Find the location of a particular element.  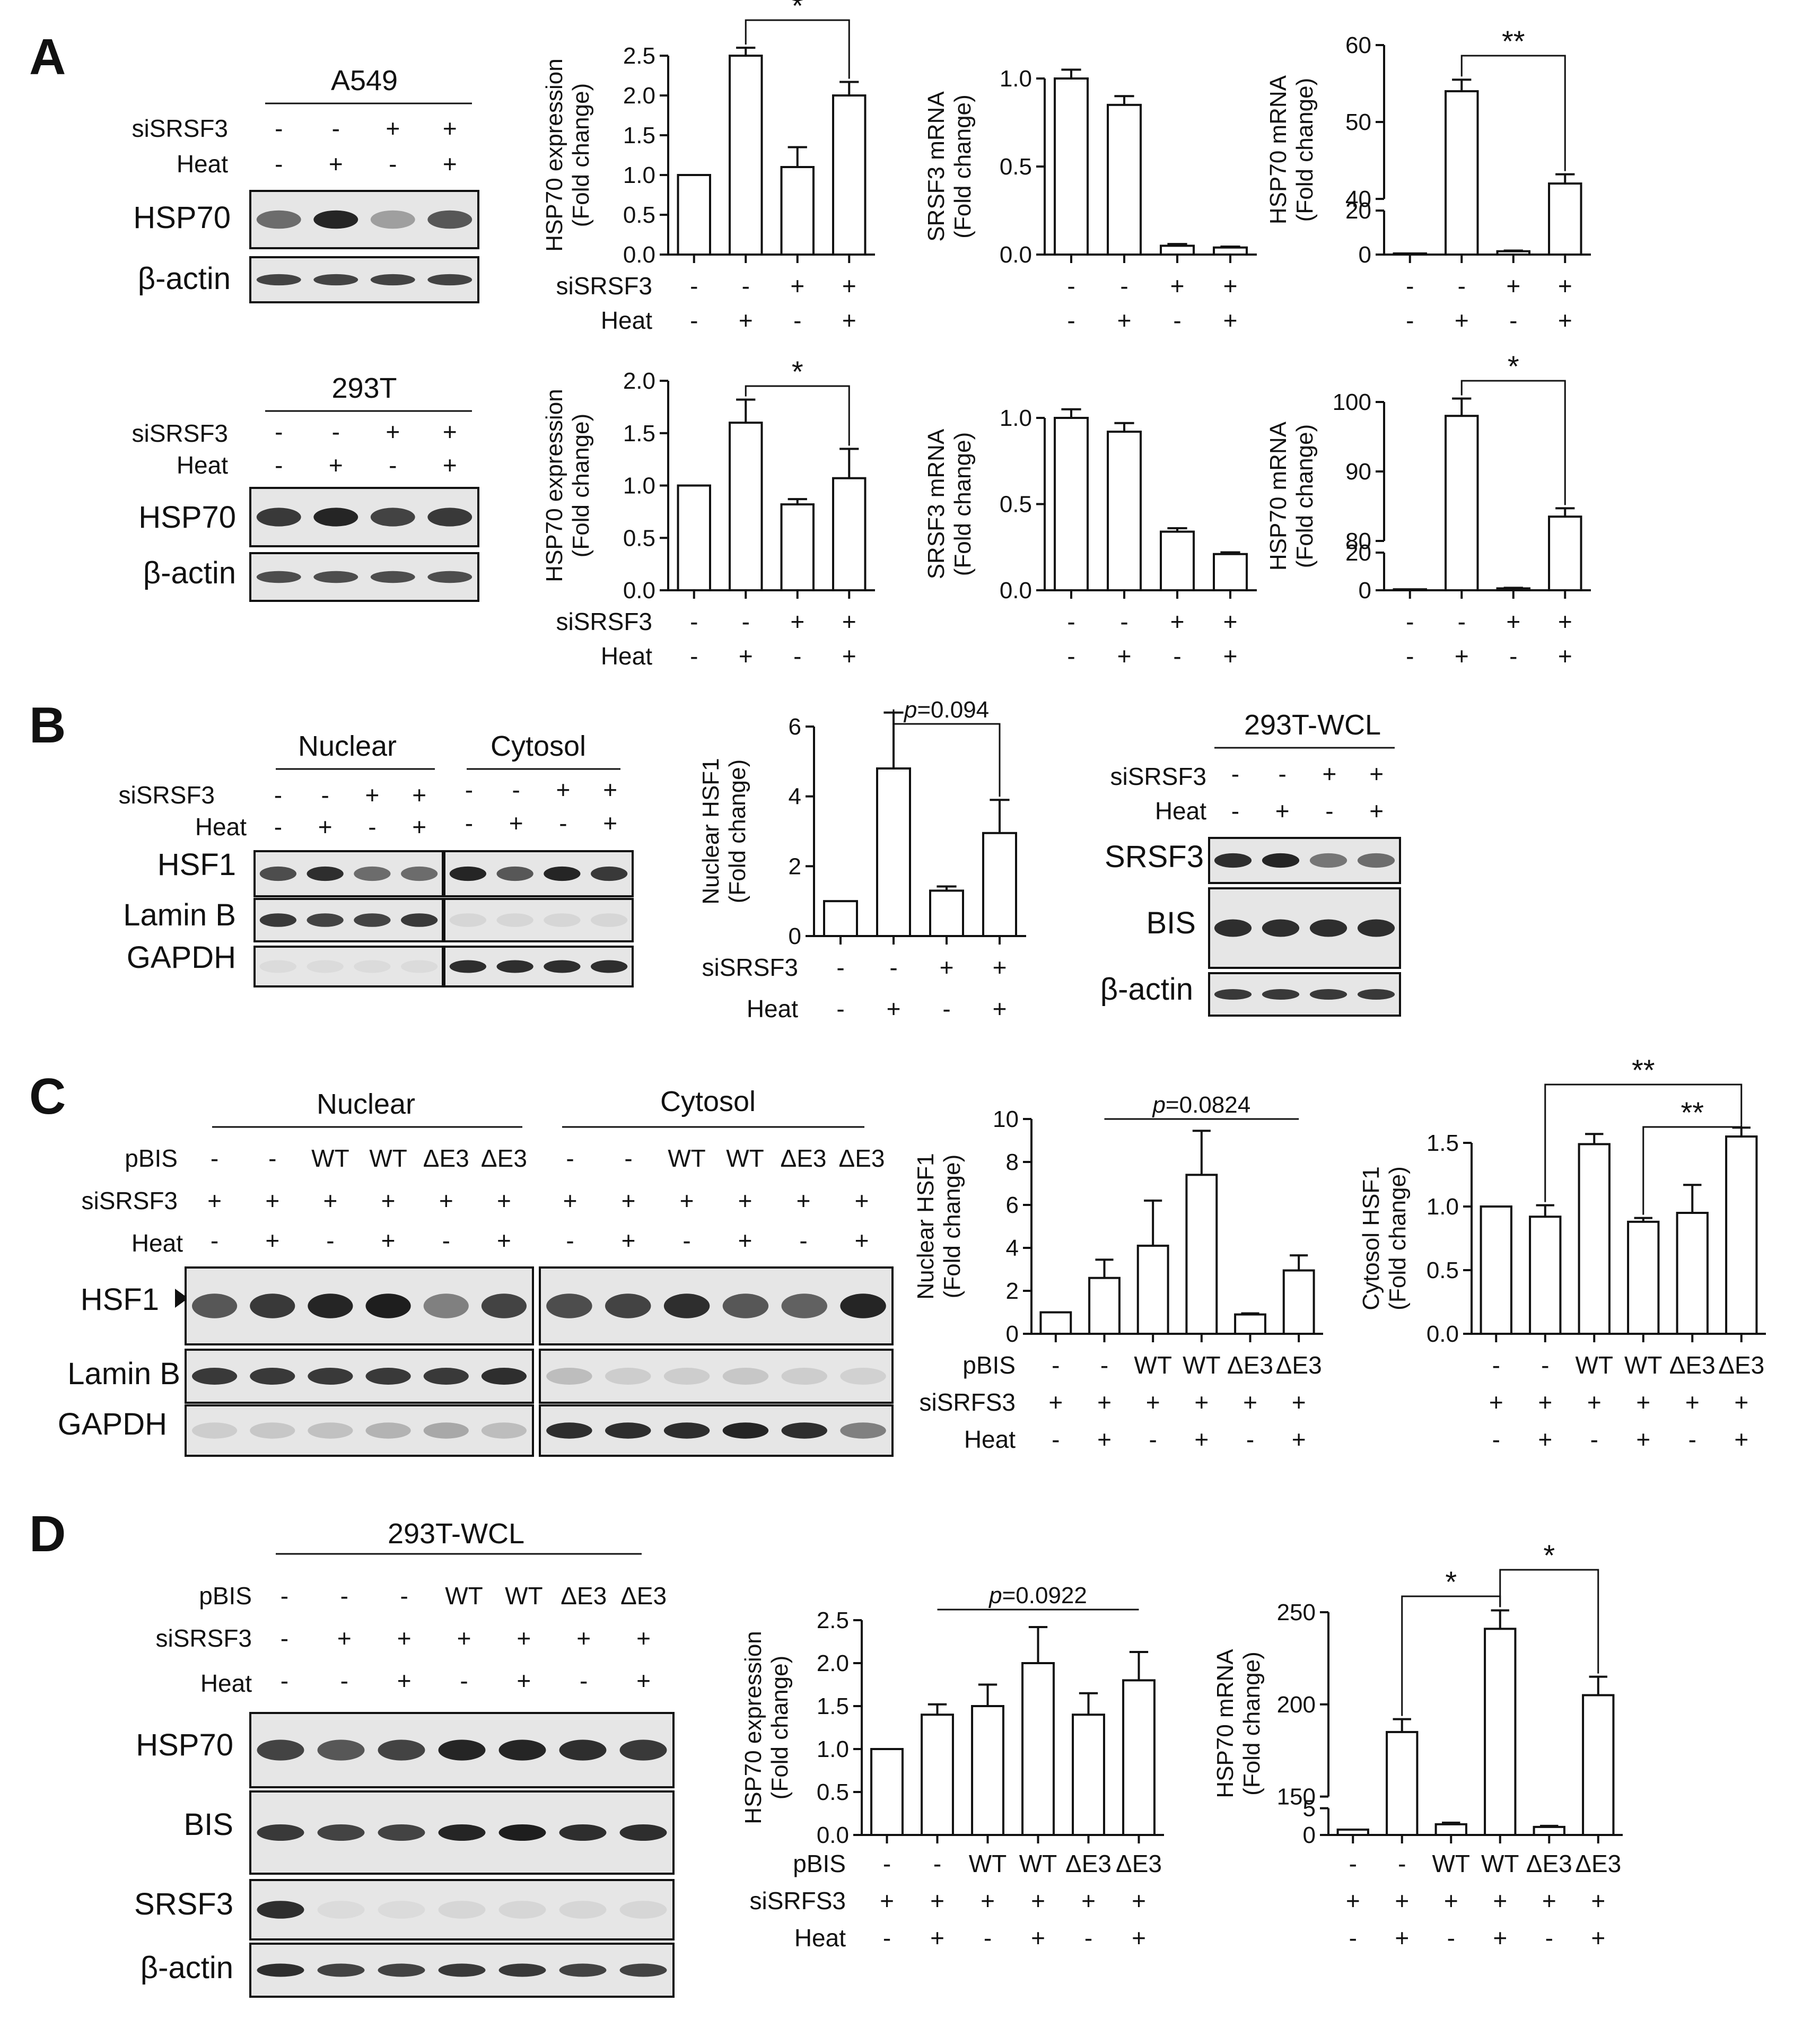

c-cyt-heat-2: - is located at coordinates (686, 1240).